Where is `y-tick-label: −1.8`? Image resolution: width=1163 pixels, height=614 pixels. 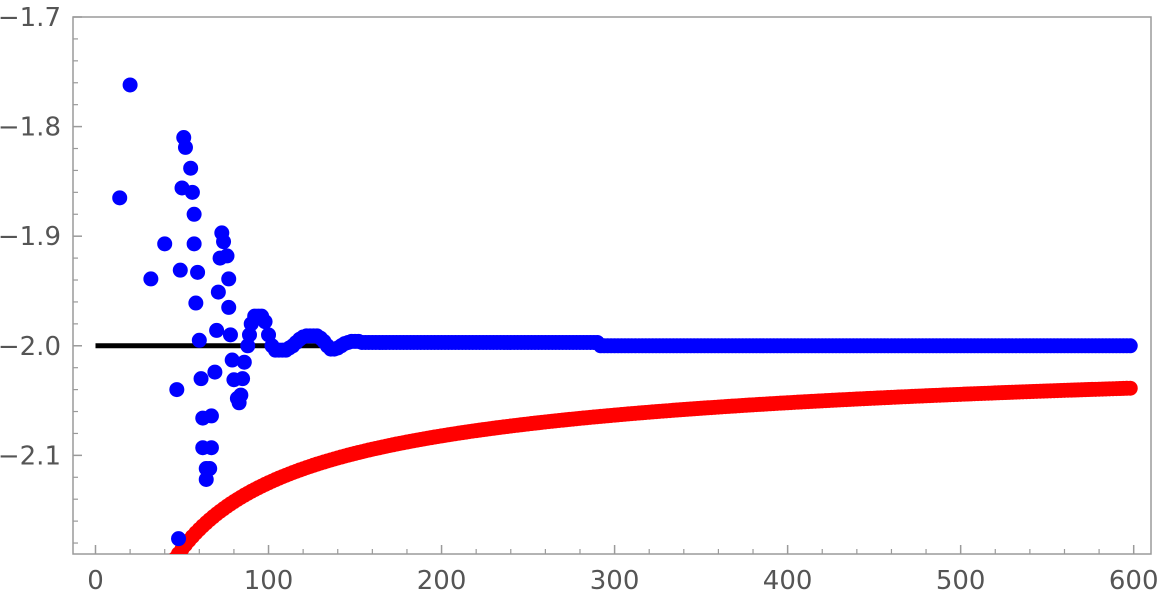 y-tick-label: −1.8 is located at coordinates (30, 128).